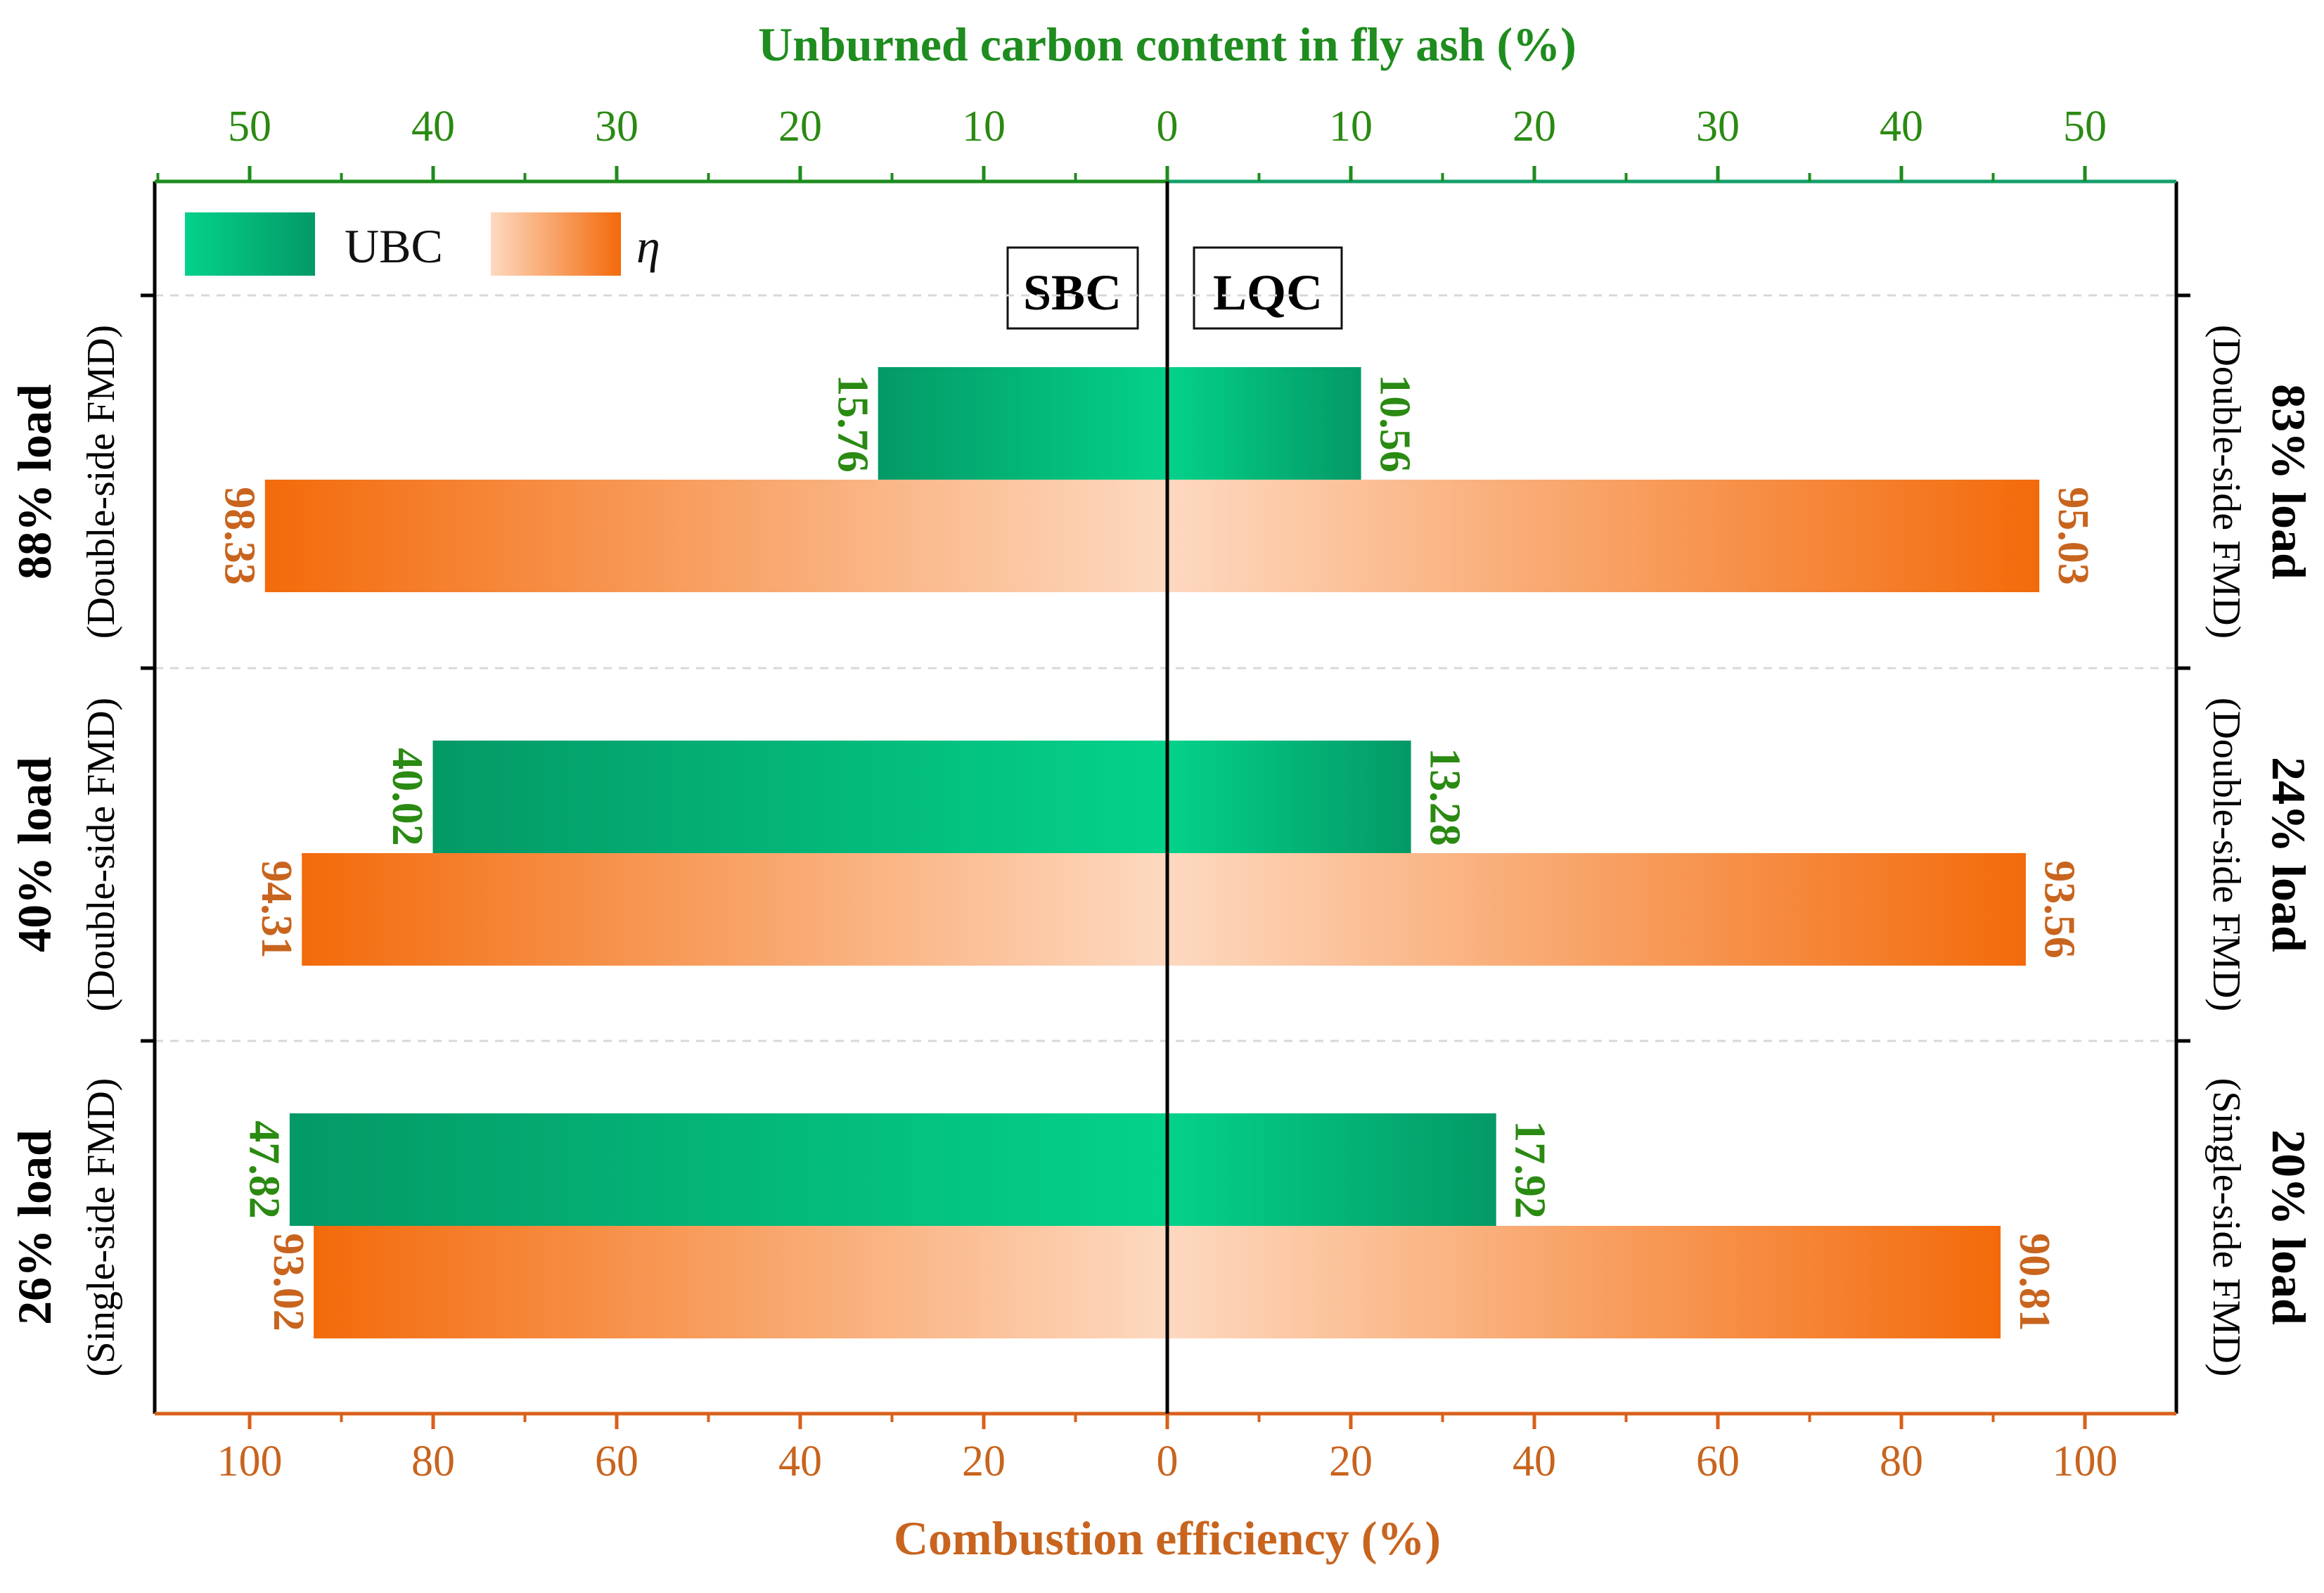 This screenshot has width=2324, height=1593. I want to click on group-label-lqc-load: 83% load, so click(2289, 482).